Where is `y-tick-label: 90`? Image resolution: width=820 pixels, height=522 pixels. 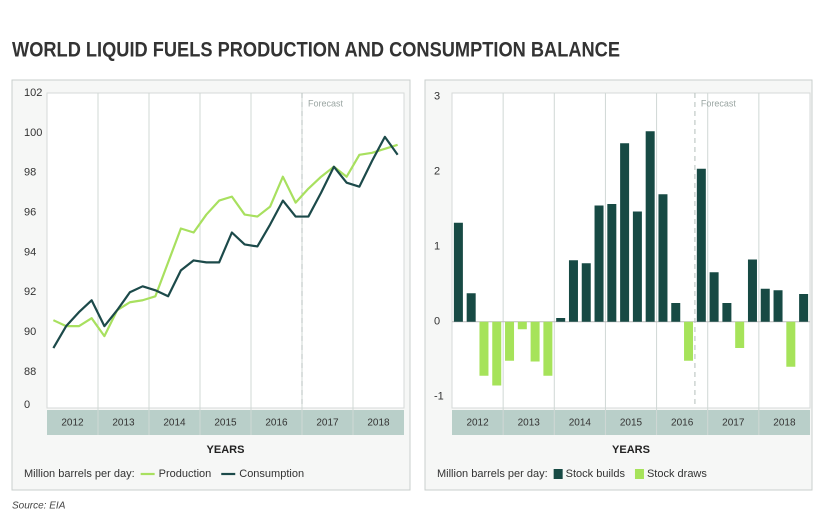 y-tick-label: 90 is located at coordinates (30, 332).